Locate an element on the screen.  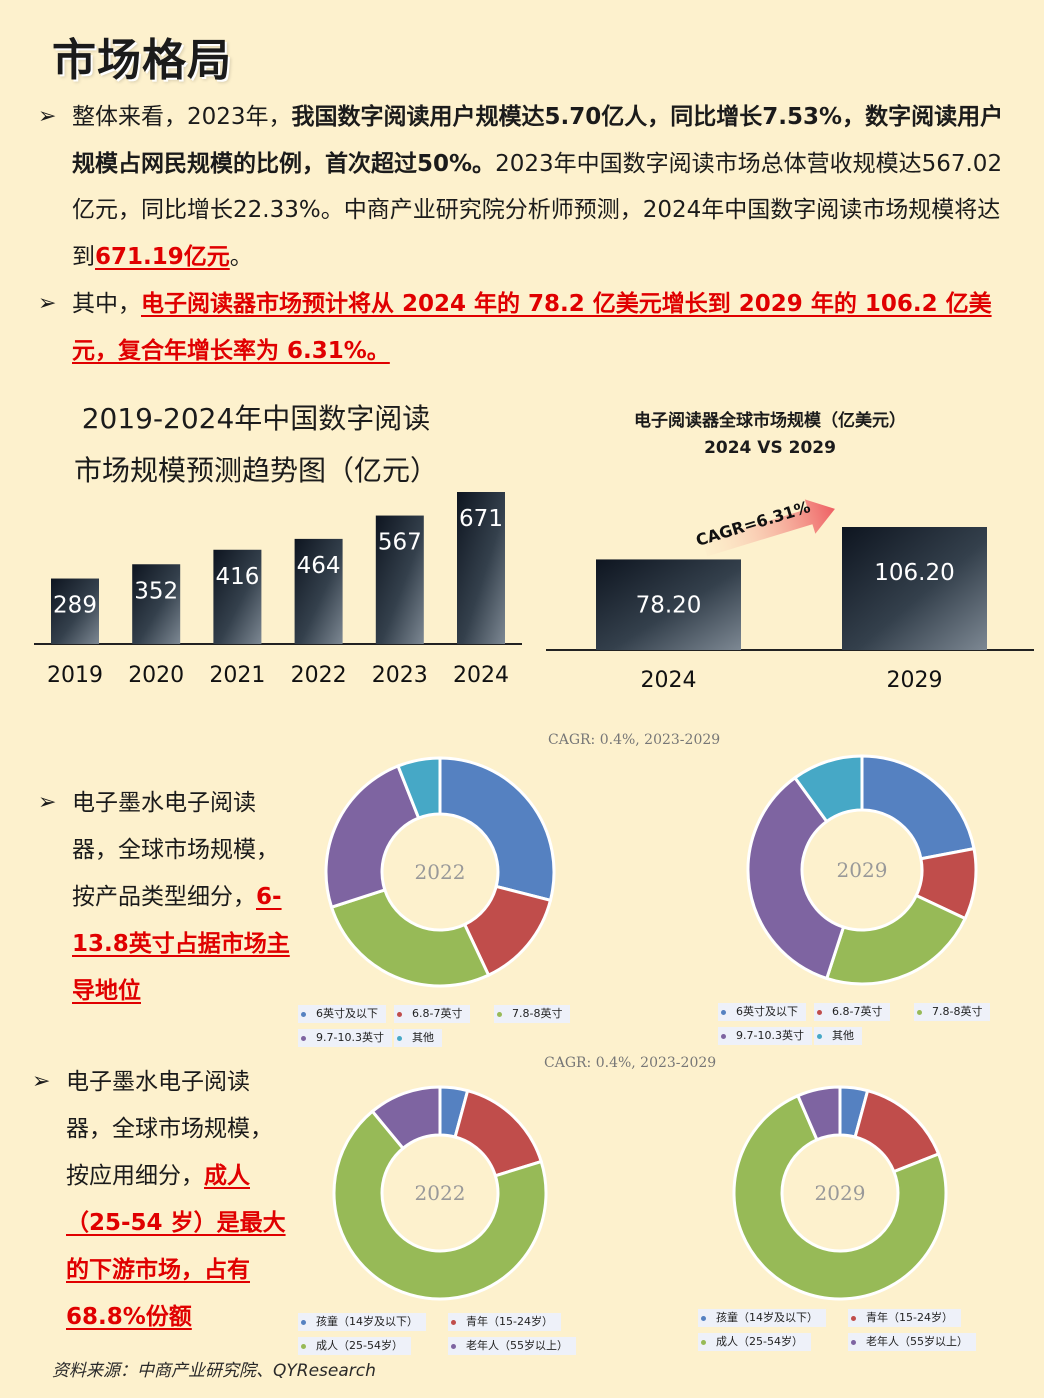
bar-2020 is located at coordinates (156, 604).